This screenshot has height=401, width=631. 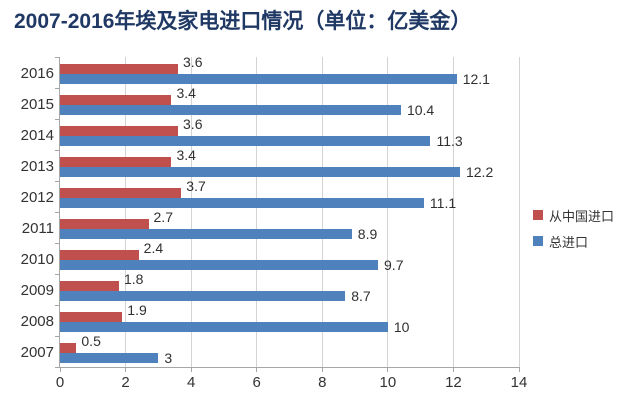 What do you see at coordinates (582, 216) in the screenshot?
I see `legend-label: 从中国进口` at bounding box center [582, 216].